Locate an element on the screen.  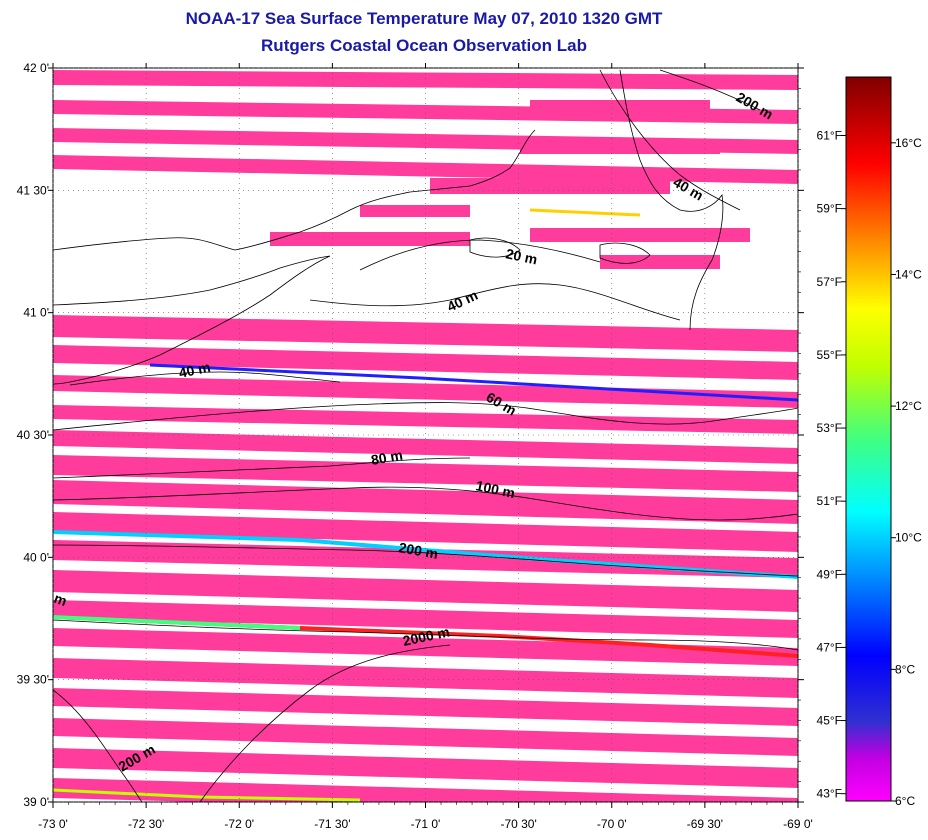
contour-20m is located at coordinates (480, 255).